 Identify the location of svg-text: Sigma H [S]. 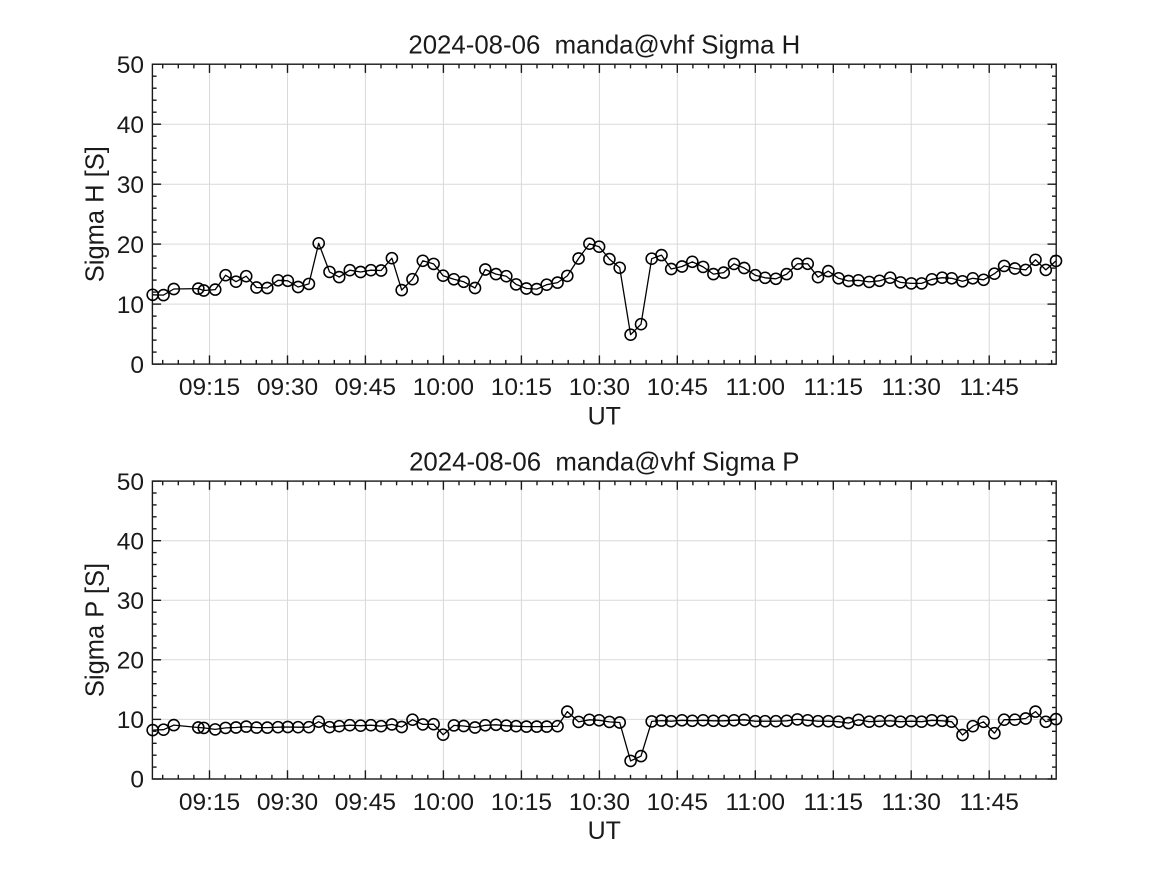
(96, 214).